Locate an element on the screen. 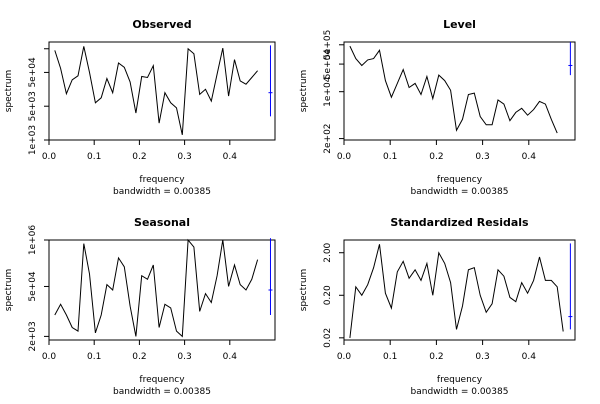  y-tick-label: 2.00 is located at coordinates (328, 252).